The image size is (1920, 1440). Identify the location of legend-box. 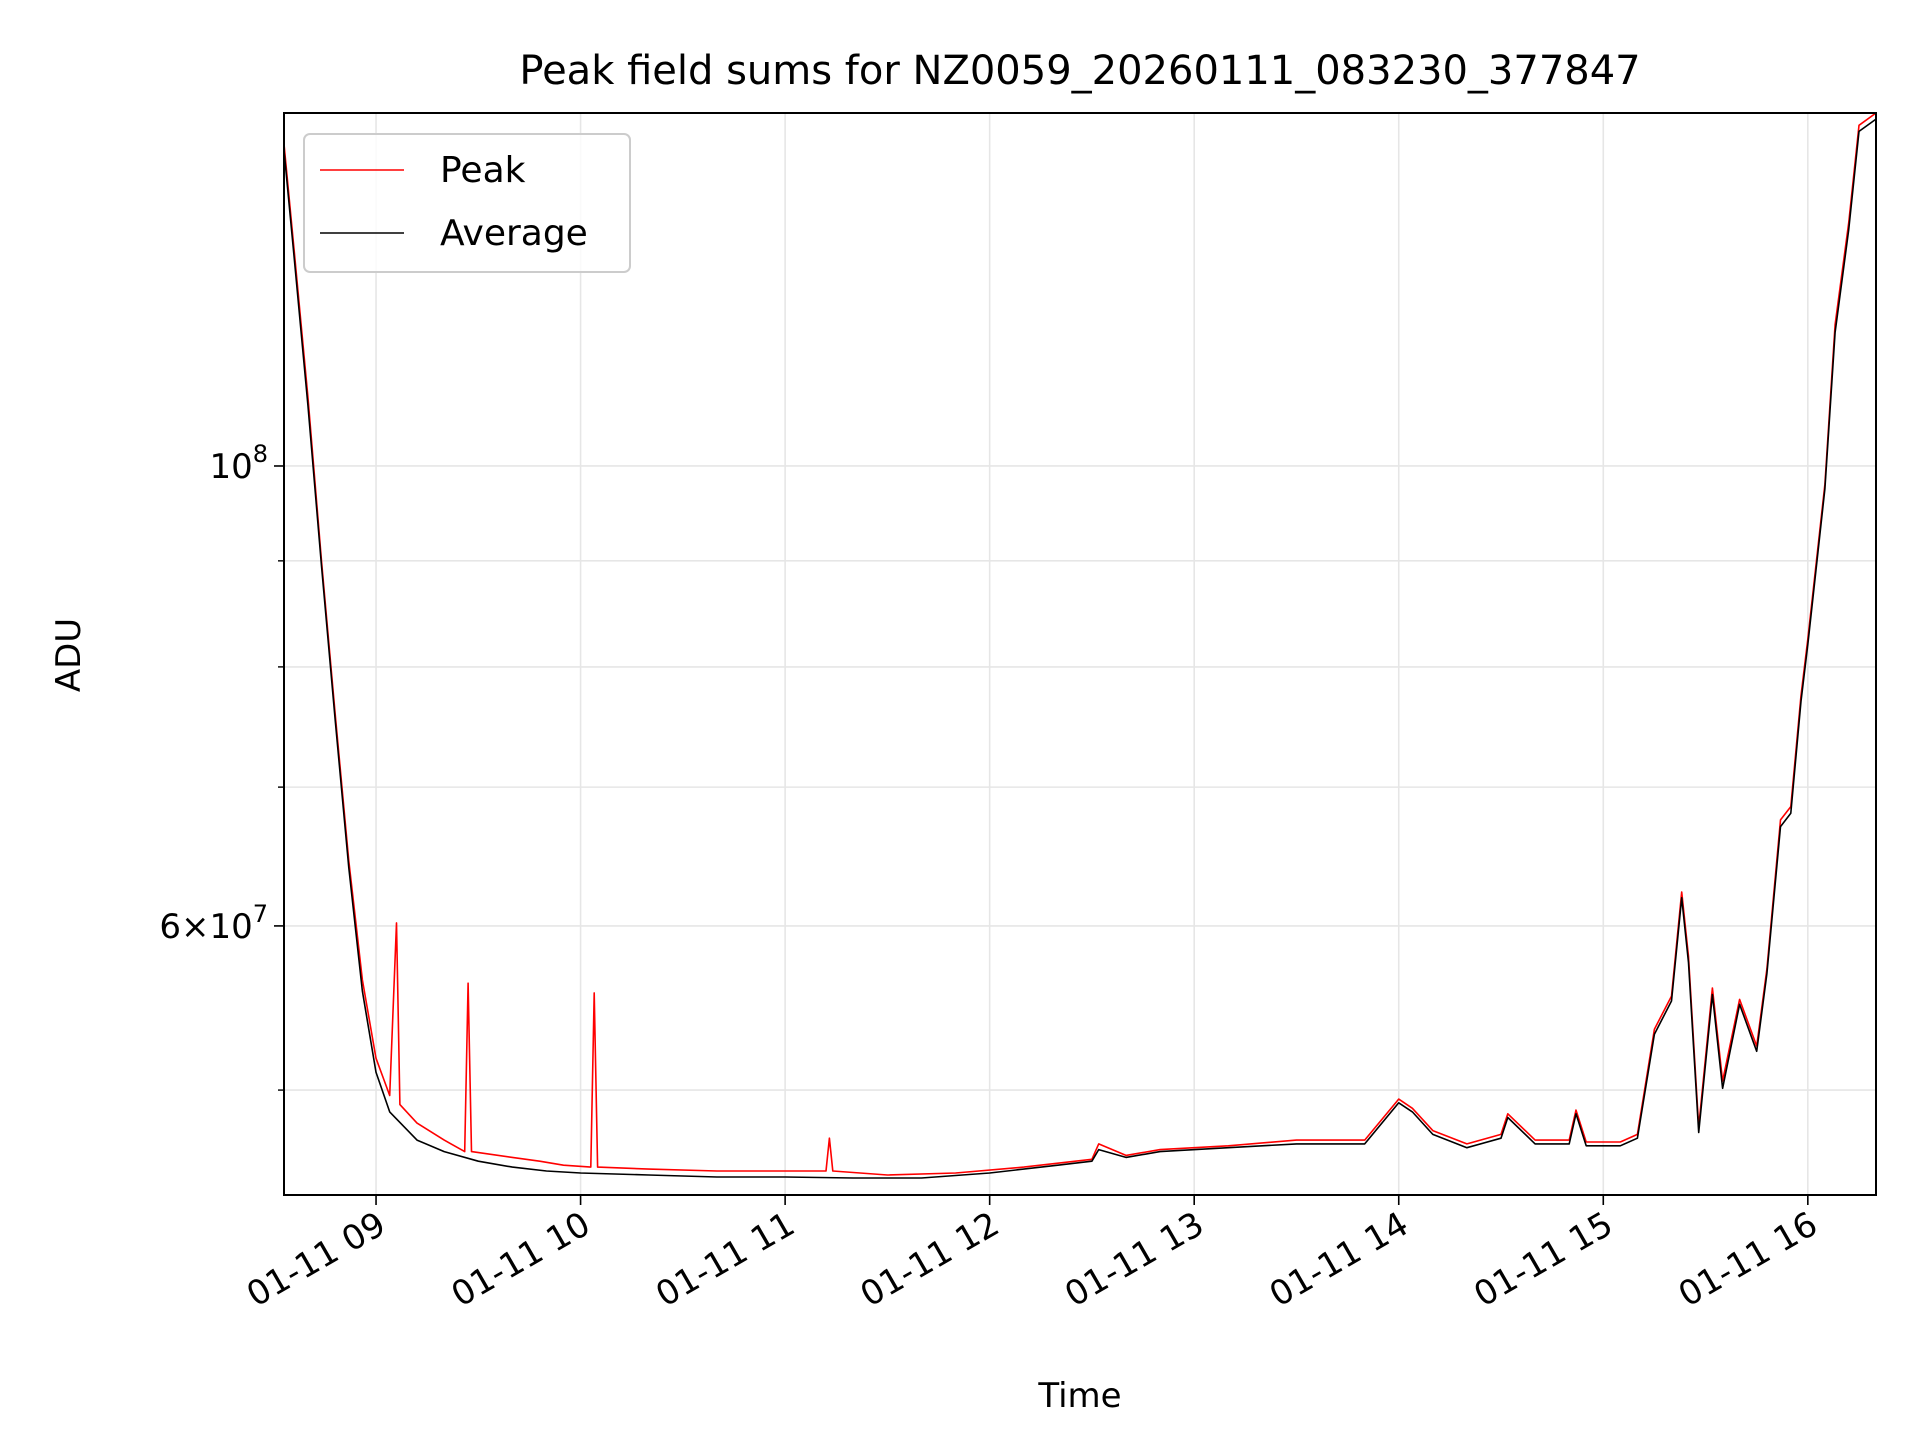
(467, 203).